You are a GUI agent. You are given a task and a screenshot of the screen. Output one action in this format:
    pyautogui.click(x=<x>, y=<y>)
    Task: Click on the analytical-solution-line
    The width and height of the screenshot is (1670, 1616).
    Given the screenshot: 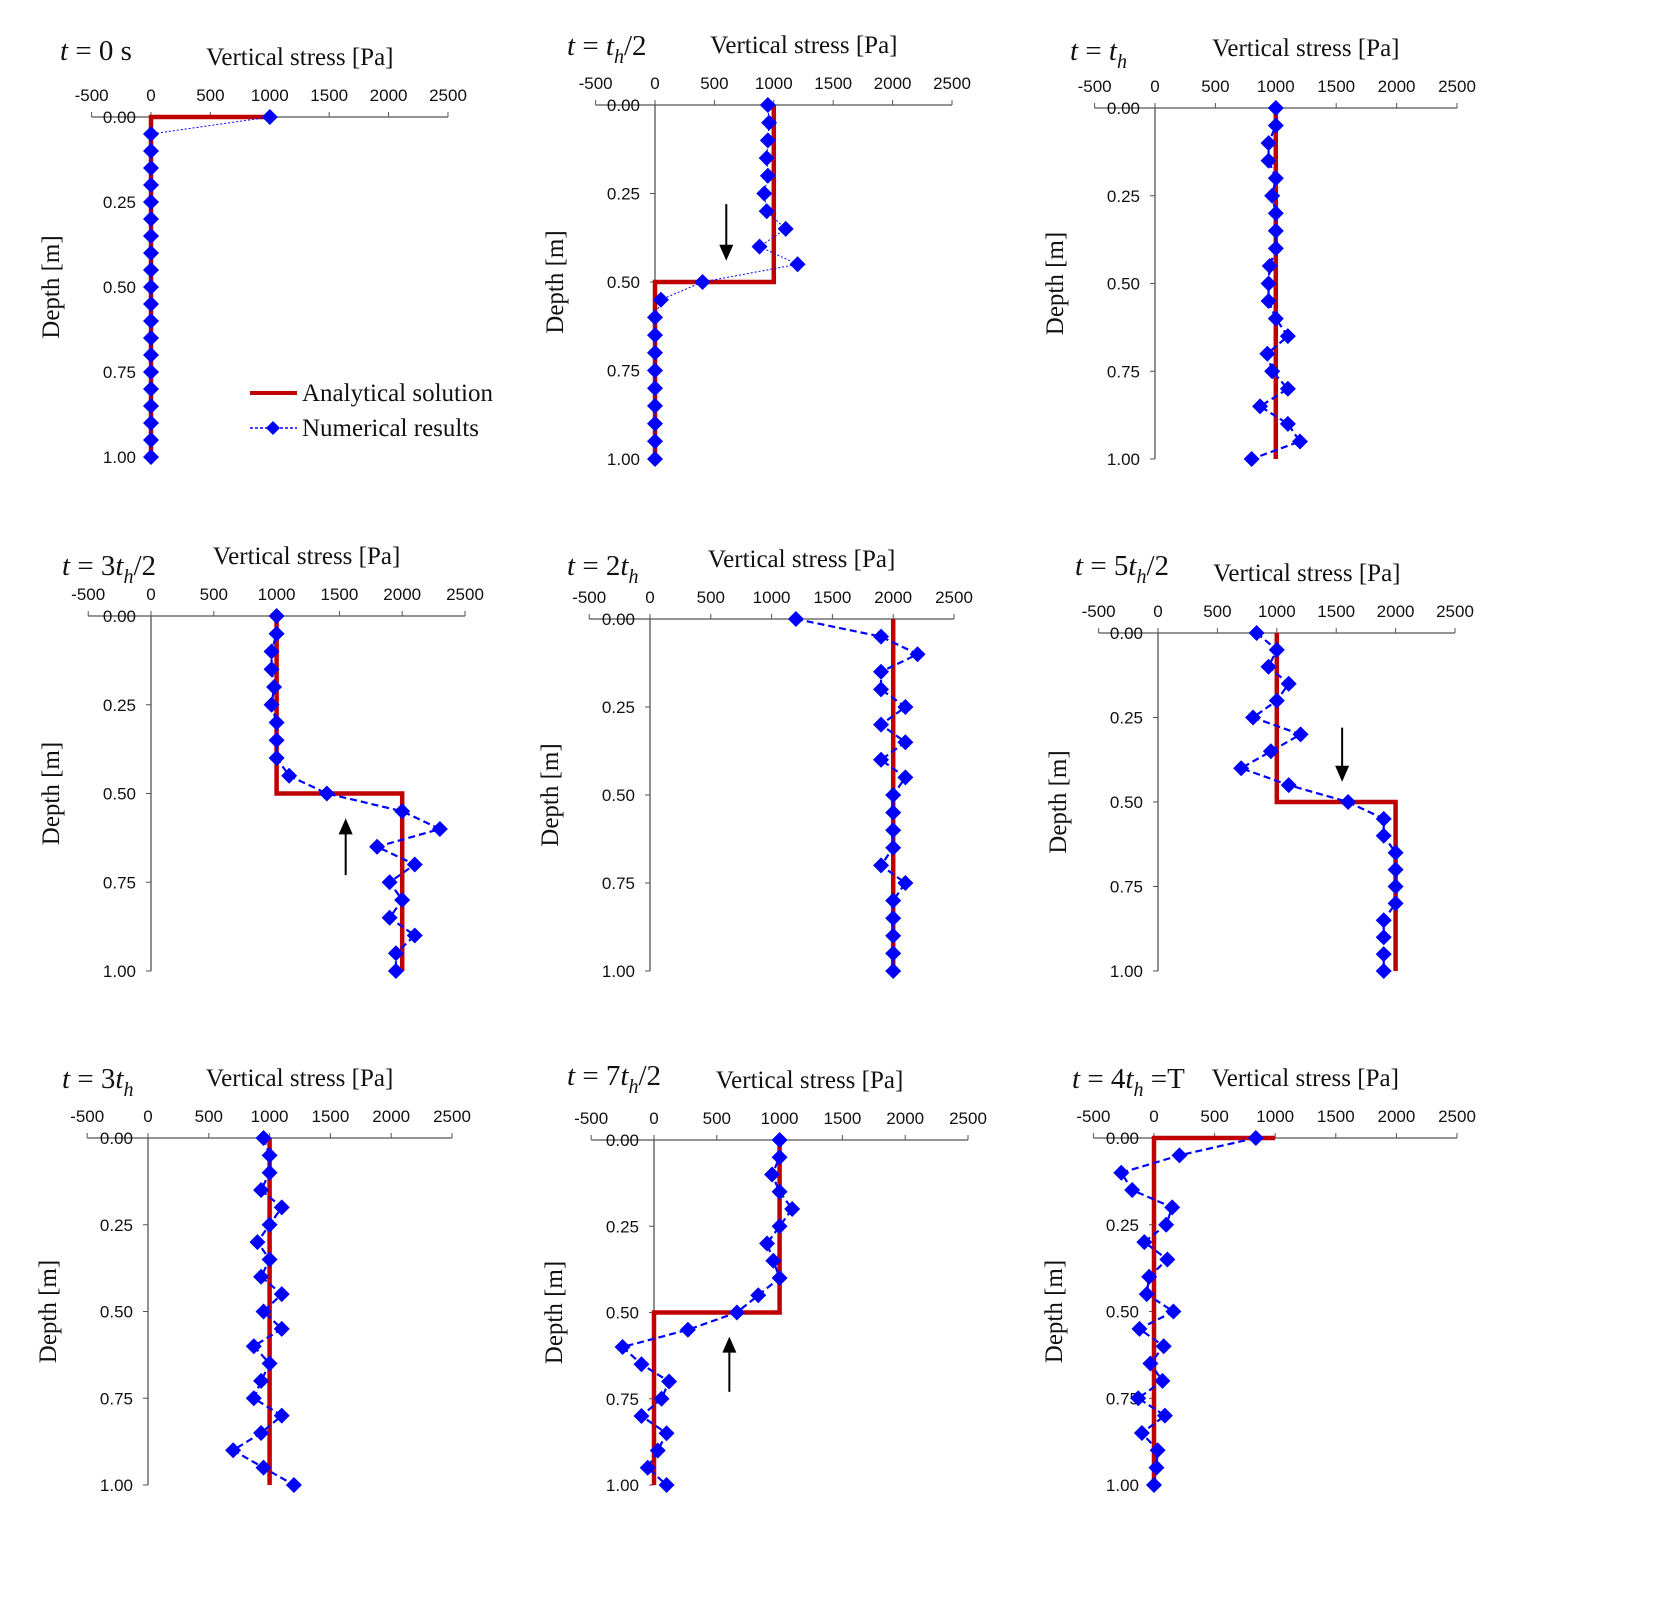 What is the action you would take?
    pyautogui.click(x=209, y=285)
    